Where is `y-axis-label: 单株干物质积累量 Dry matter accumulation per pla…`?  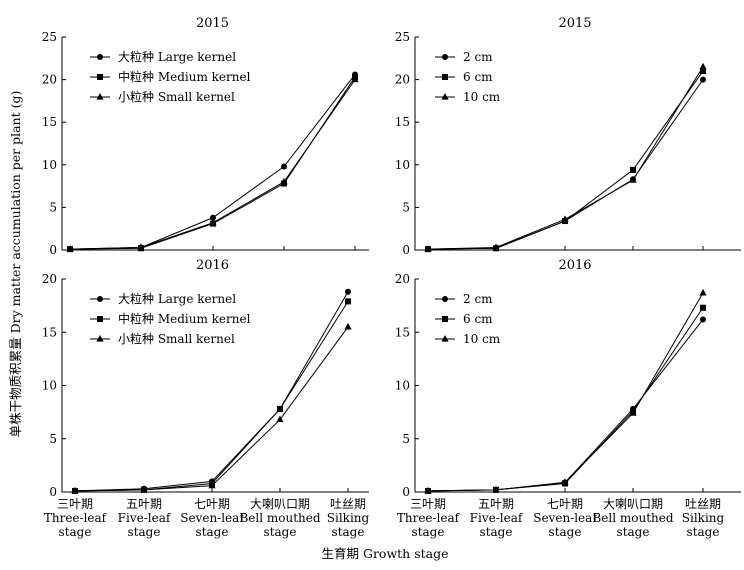 y-axis-label: 单株干物质积累量 Dry matter accumulation per pla… is located at coordinates (15, 264).